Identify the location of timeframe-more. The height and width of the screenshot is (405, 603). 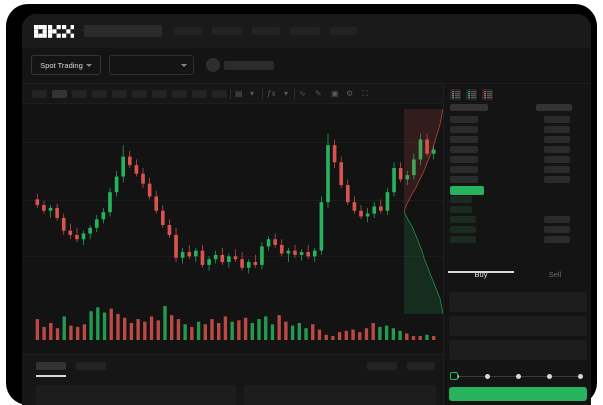
(219, 94).